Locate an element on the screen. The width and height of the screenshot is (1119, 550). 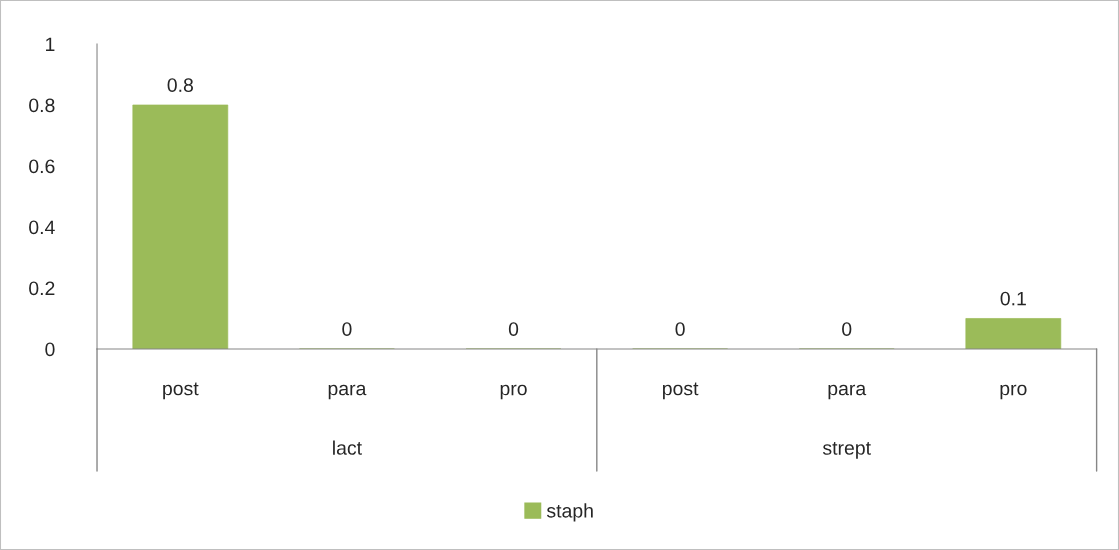
y-tick-label: 1 is located at coordinates (50, 44).